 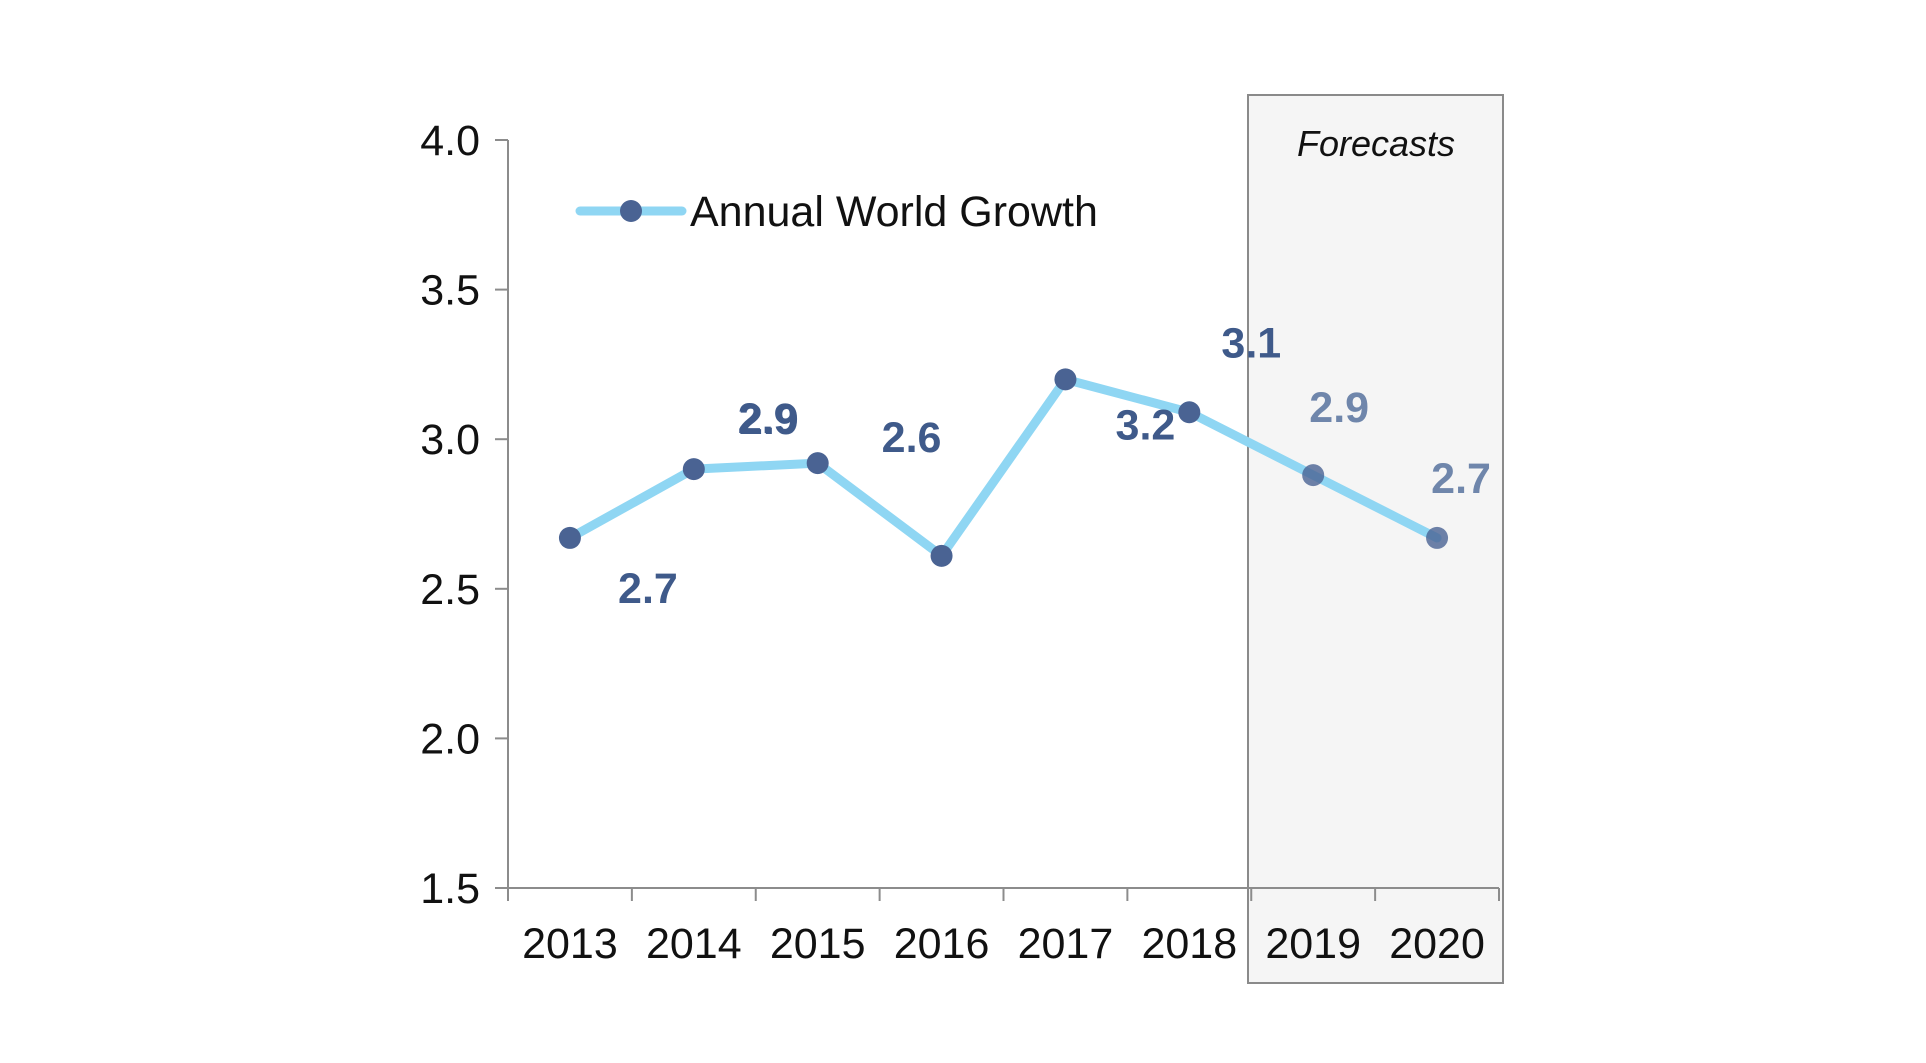 What do you see at coordinates (631, 211) in the screenshot?
I see `legend-marker-swatch` at bounding box center [631, 211].